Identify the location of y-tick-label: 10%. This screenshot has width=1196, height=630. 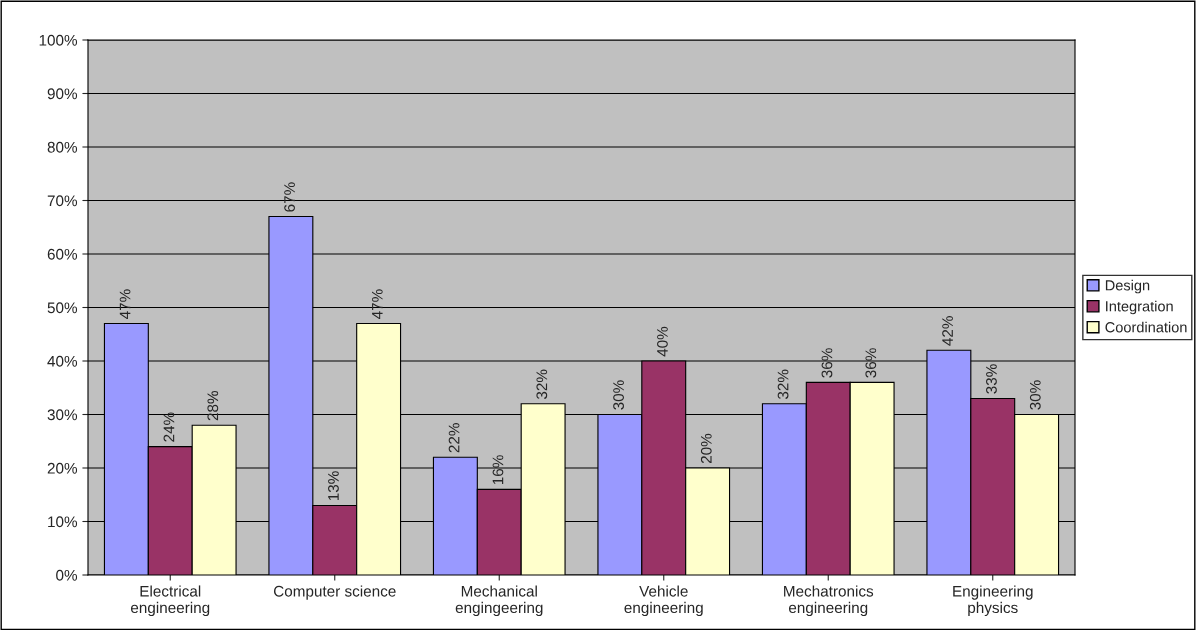
(63, 522).